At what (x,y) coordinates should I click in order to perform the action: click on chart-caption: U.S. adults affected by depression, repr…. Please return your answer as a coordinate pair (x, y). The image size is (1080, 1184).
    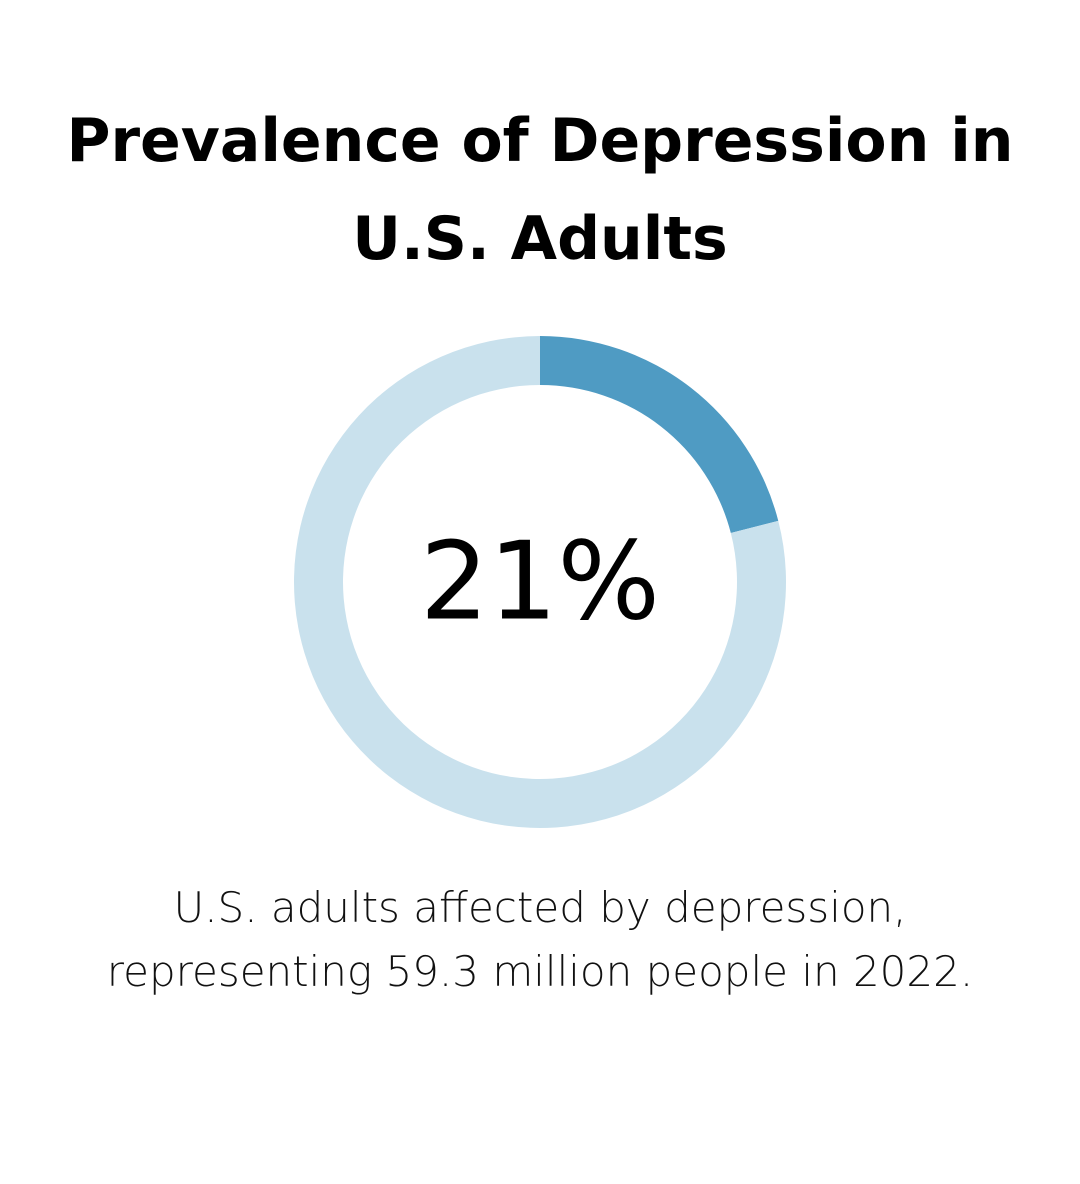
    Looking at the image, I should click on (540, 940).